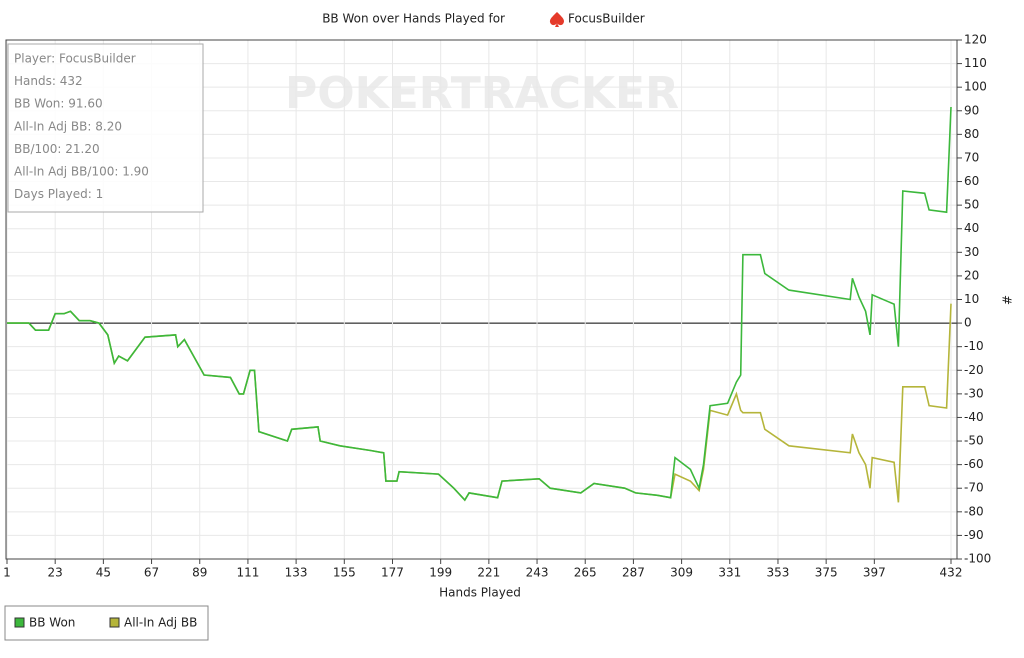 The height and width of the screenshot is (658, 1024). What do you see at coordinates (160, 623) in the screenshot?
I see `legend-label: All-In Adj BB` at bounding box center [160, 623].